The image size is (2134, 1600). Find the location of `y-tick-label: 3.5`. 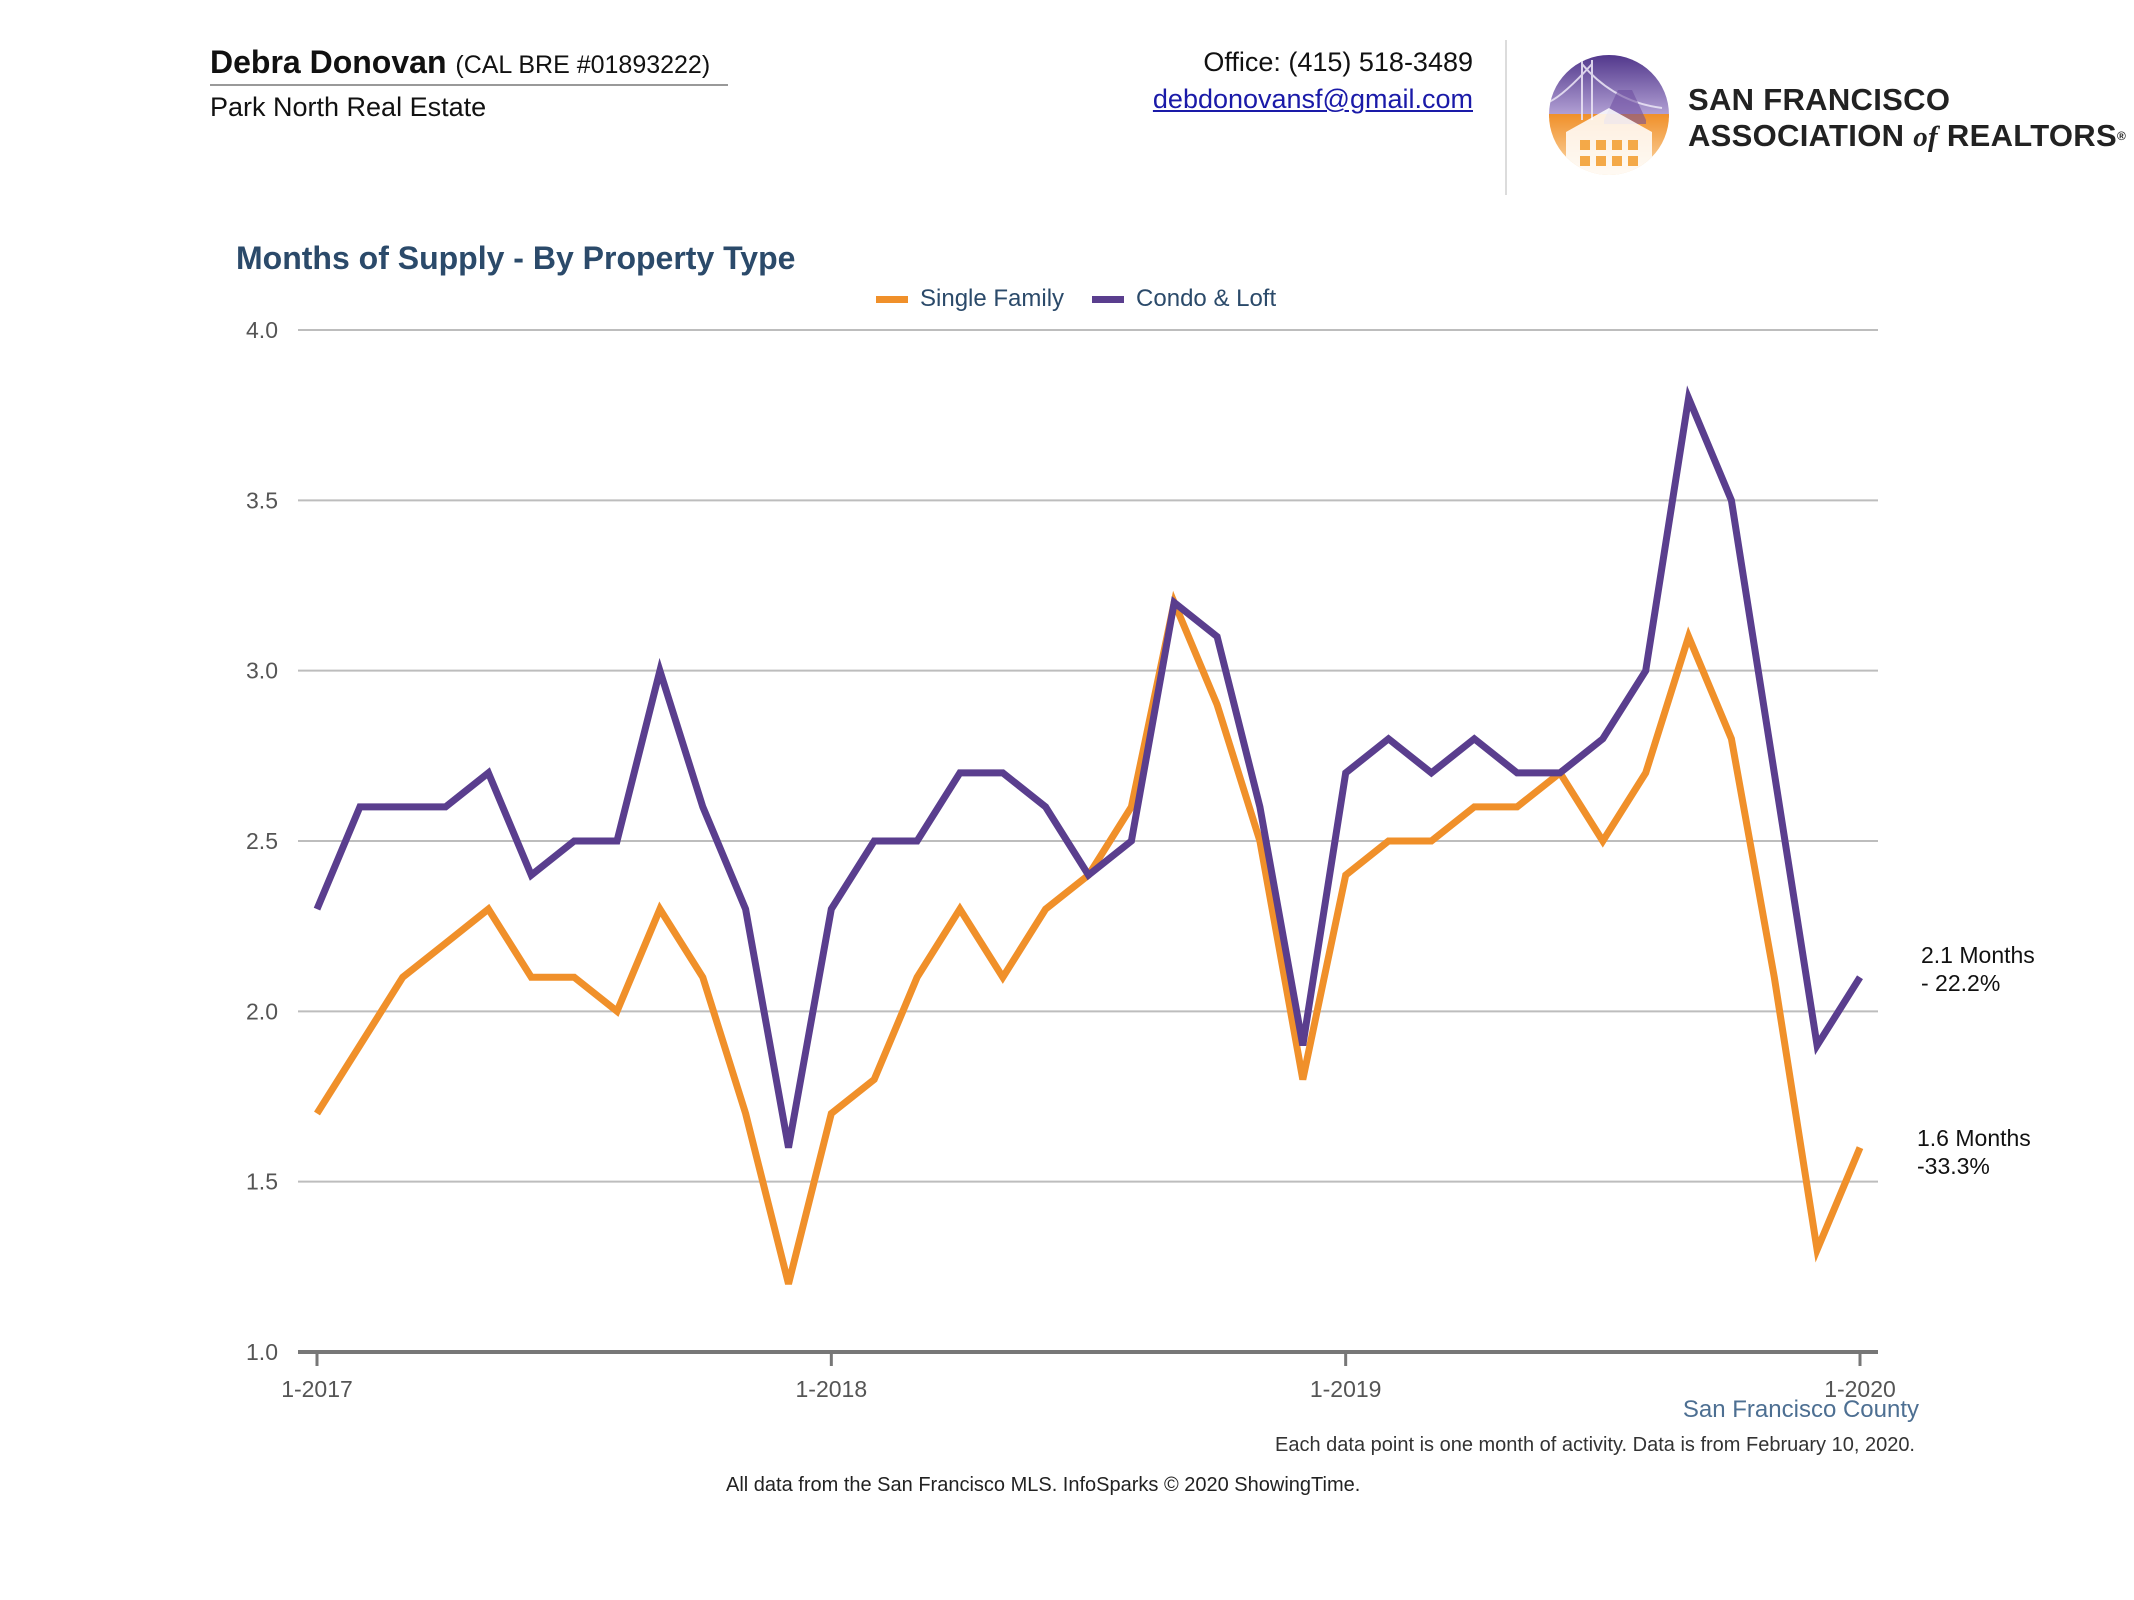

y-tick-label: 3.5 is located at coordinates (262, 500).